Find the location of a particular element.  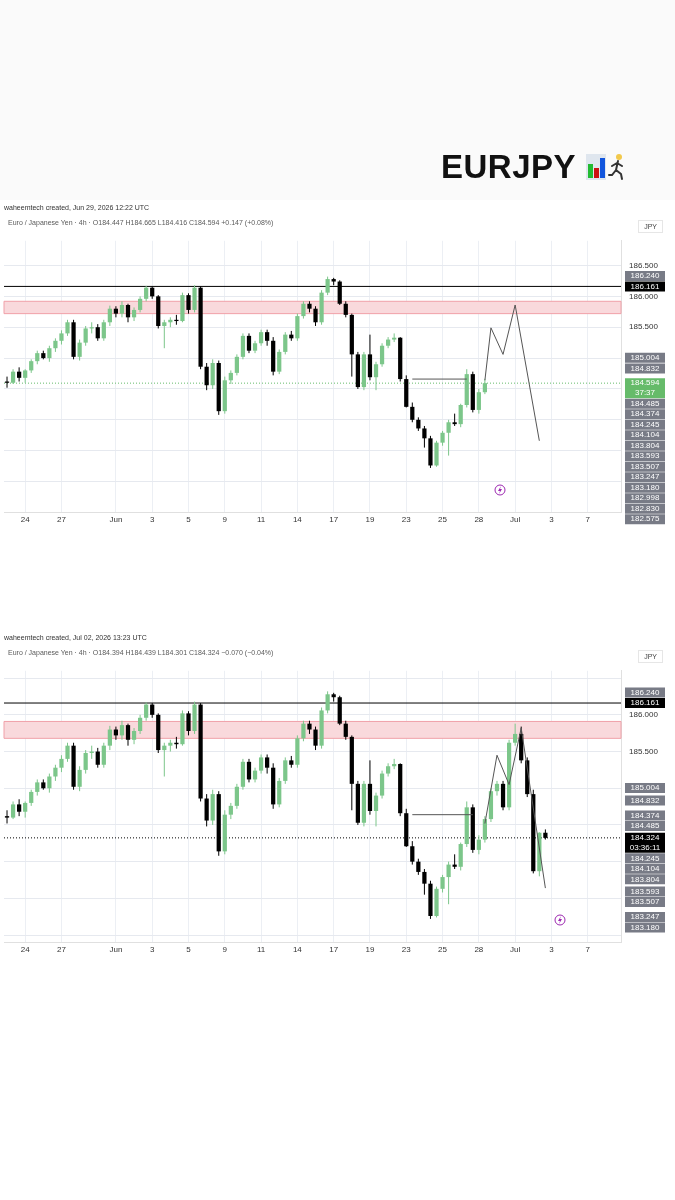

x-tick-label: Jun is located at coordinates (116, 520).